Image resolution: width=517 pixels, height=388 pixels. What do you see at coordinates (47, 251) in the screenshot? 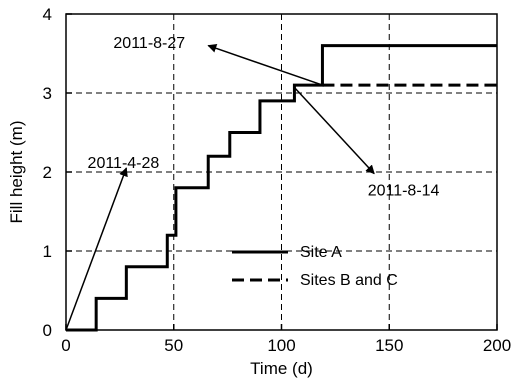
I see `y-tick-label: 1` at bounding box center [47, 251].